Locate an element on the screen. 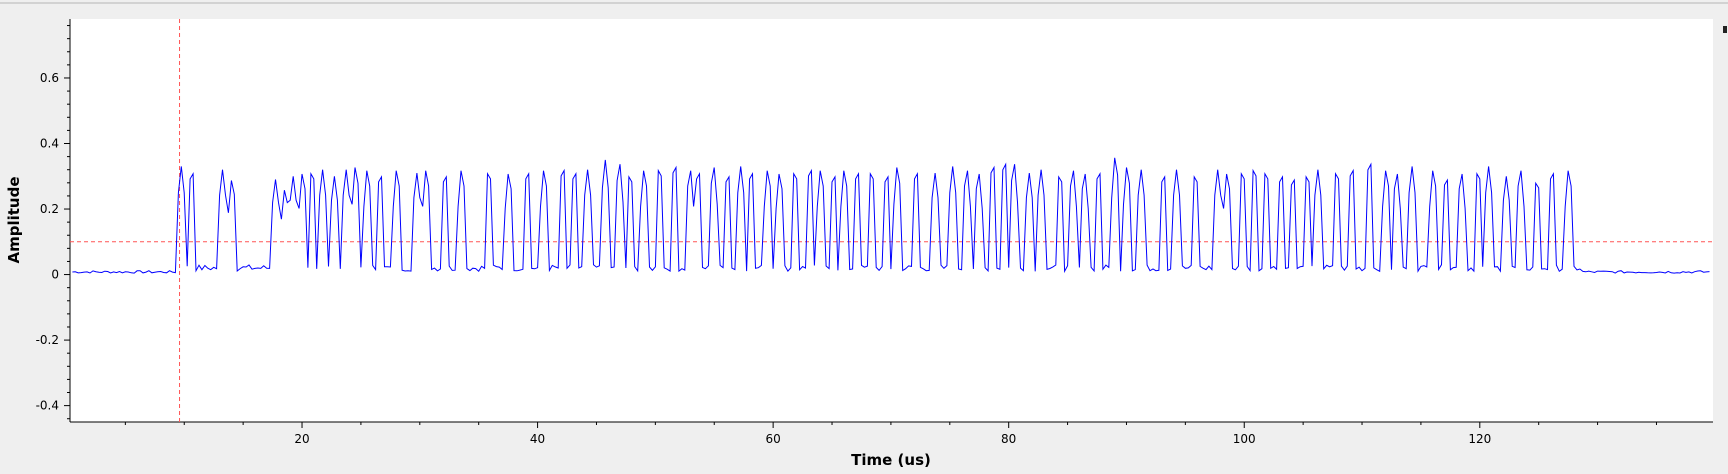  x-tick-label: 60 is located at coordinates (772, 439).